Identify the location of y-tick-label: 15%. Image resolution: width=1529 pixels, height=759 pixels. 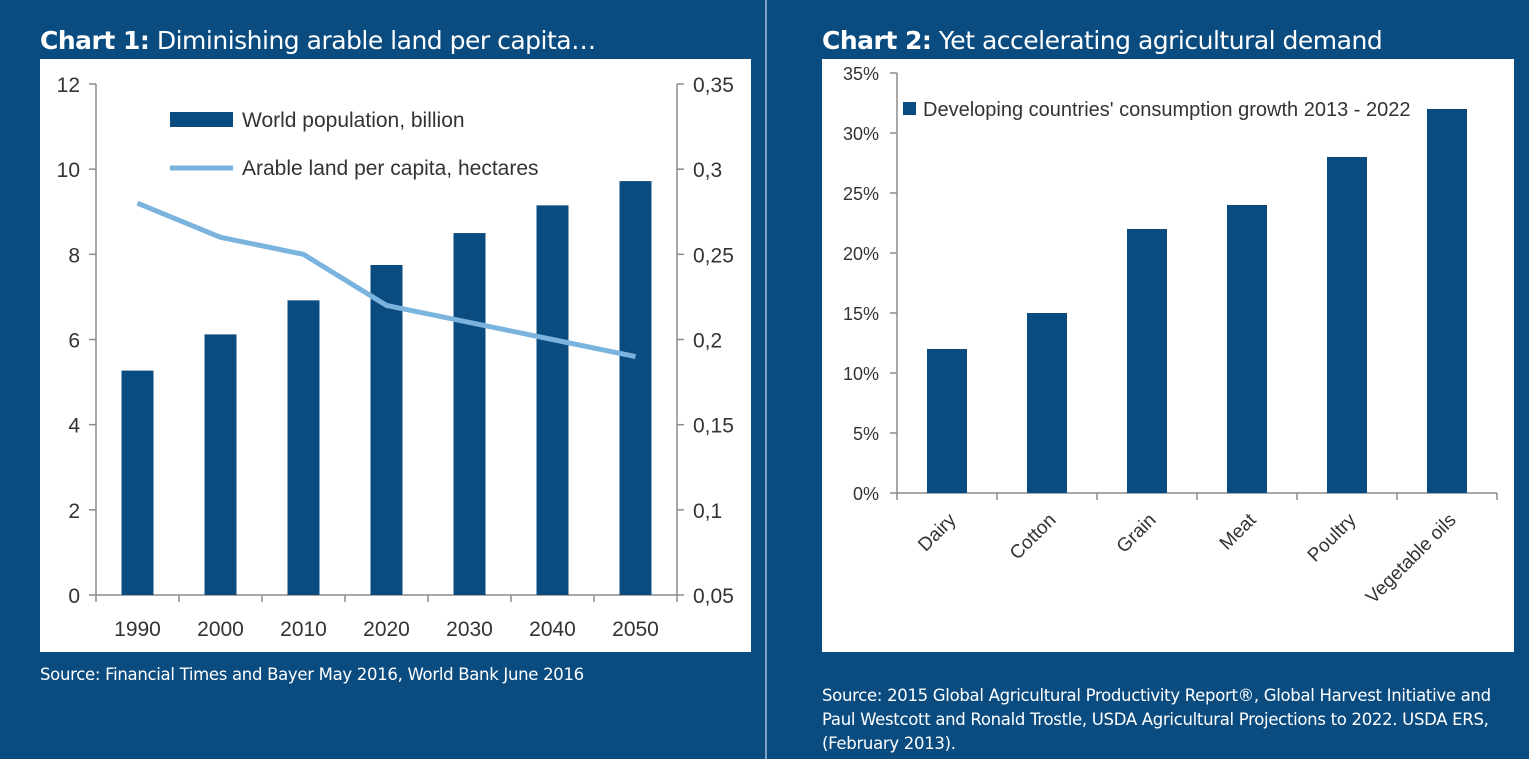
(861, 314).